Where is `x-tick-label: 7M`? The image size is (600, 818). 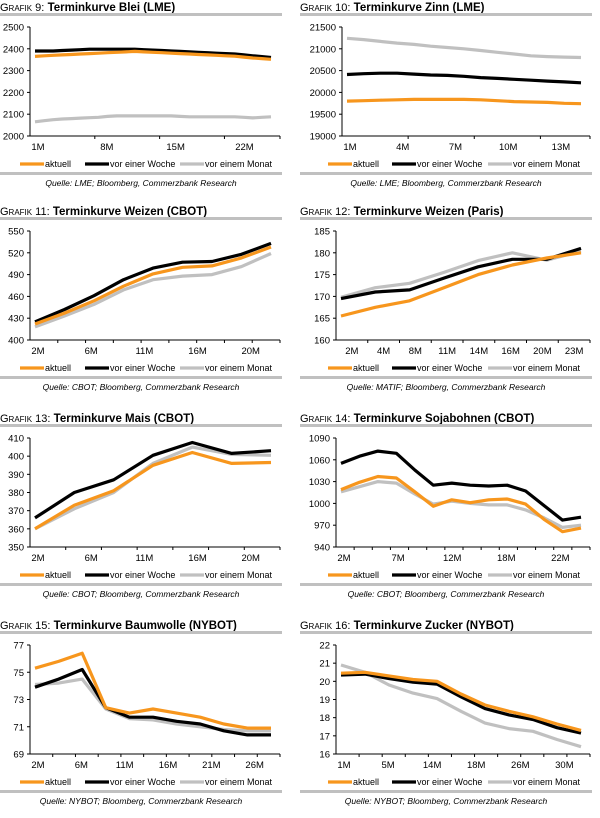
x-tick-label: 7M is located at coordinates (455, 147).